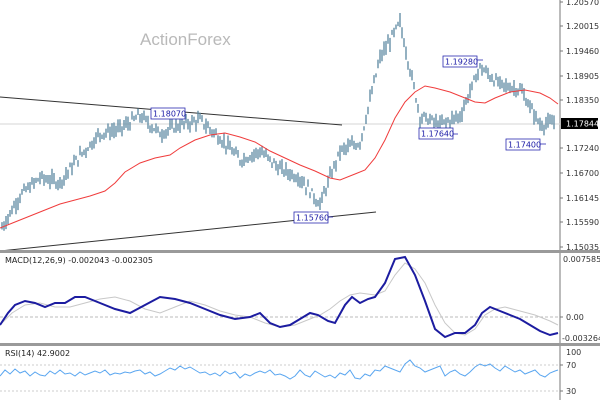 The height and width of the screenshot is (400, 600). Describe the element at coordinates (279, 369) in the screenshot. I see `rsi-line` at that location.